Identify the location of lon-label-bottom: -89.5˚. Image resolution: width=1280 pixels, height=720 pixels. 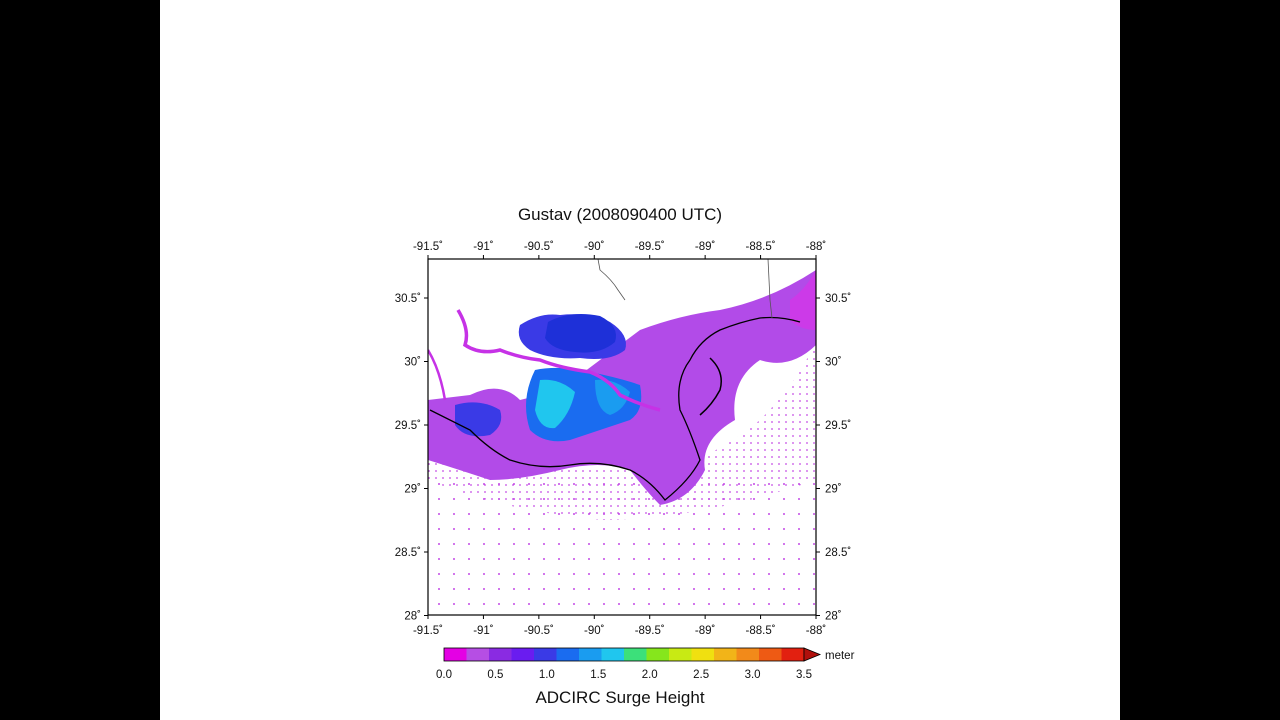
(650, 631).